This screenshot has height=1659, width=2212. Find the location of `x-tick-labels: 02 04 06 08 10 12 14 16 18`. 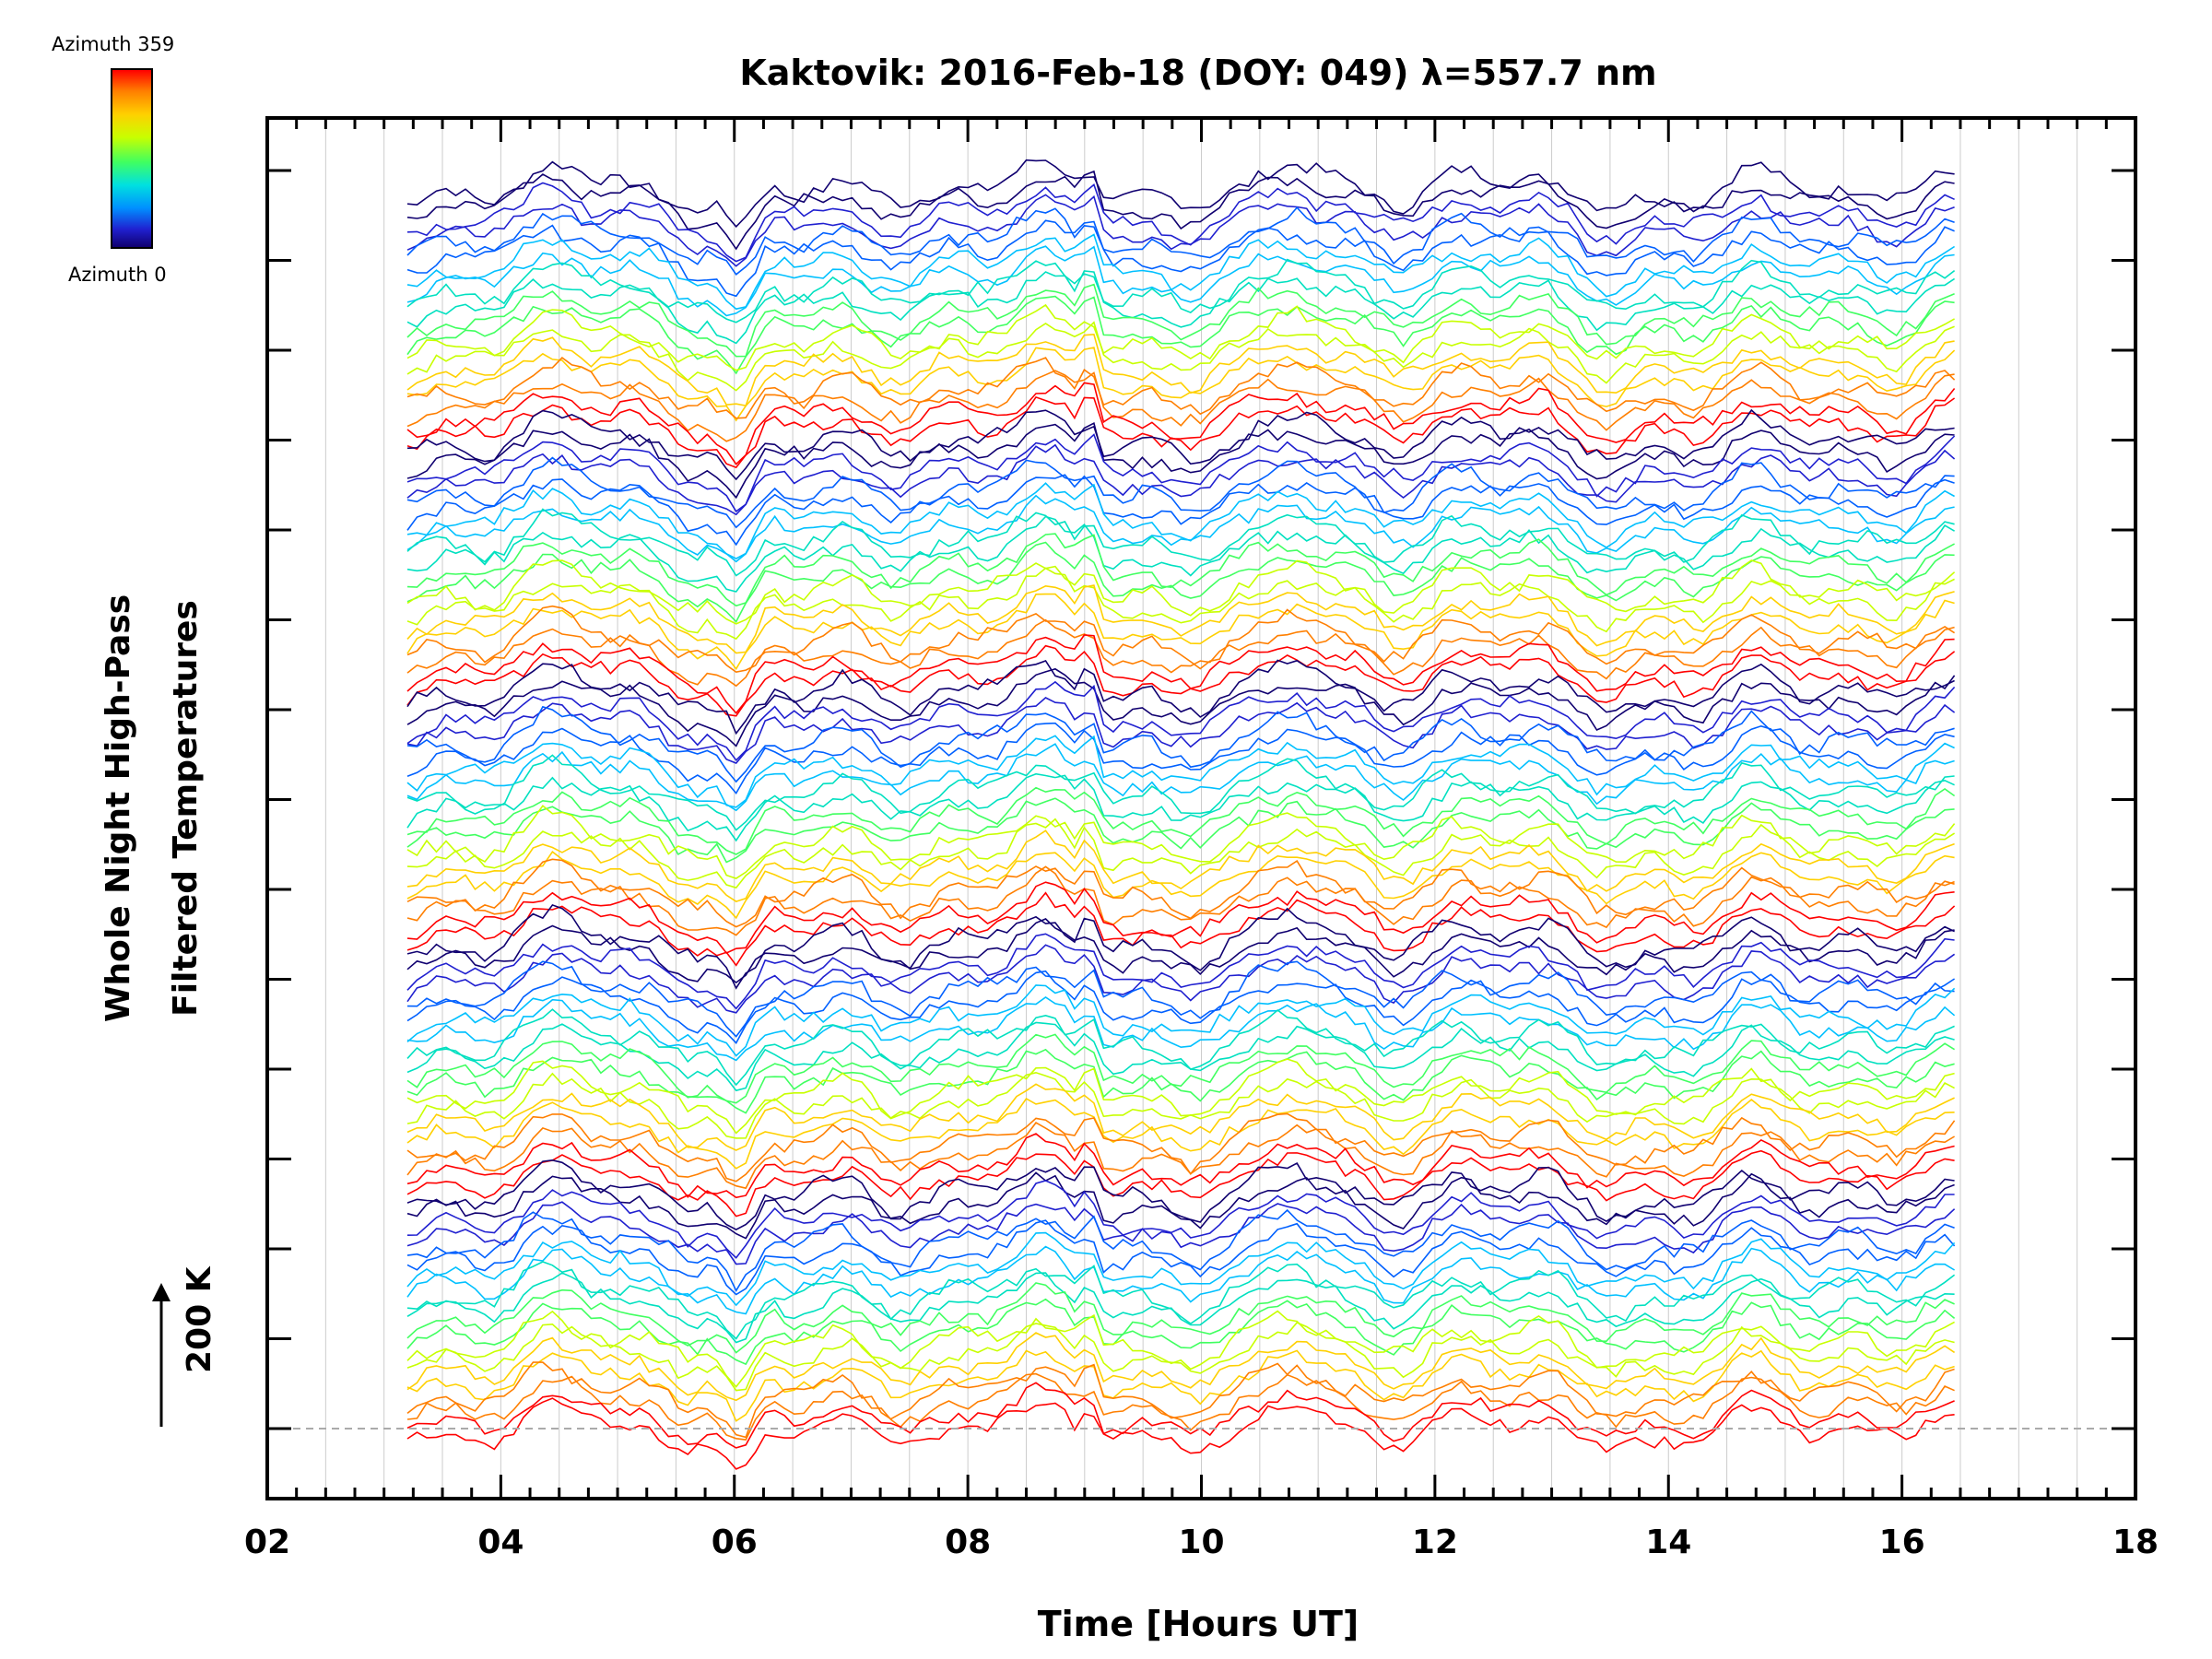

x-tick-labels: 02 04 06 08 10 12 14 16 18 is located at coordinates (1201, 1542).